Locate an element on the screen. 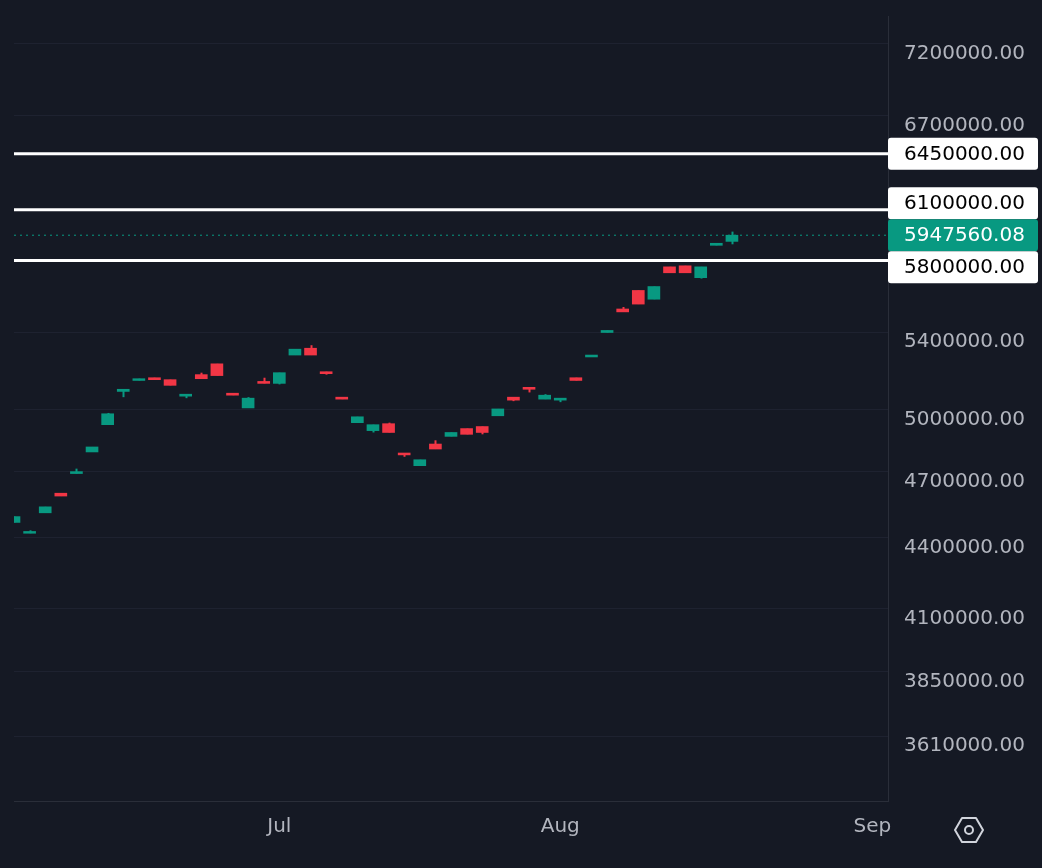  x-tick-label: Aug is located at coordinates (560, 825).